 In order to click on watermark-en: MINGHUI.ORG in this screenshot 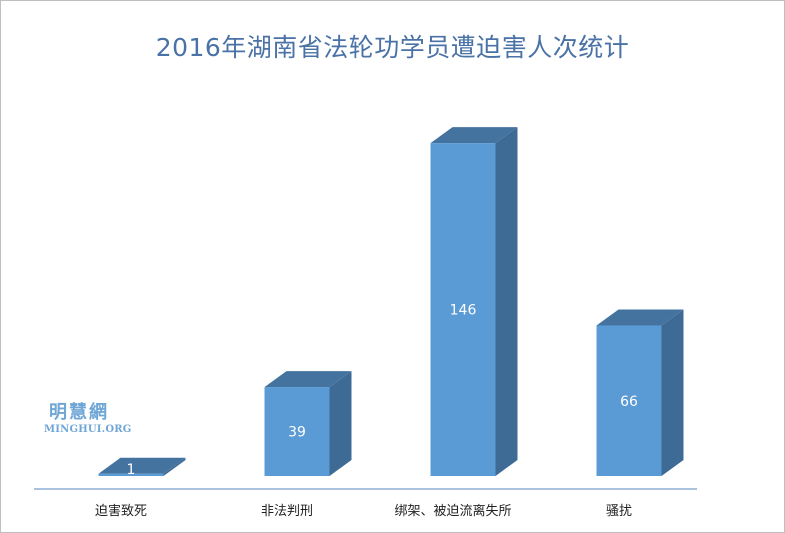, I will do `click(88, 429)`.